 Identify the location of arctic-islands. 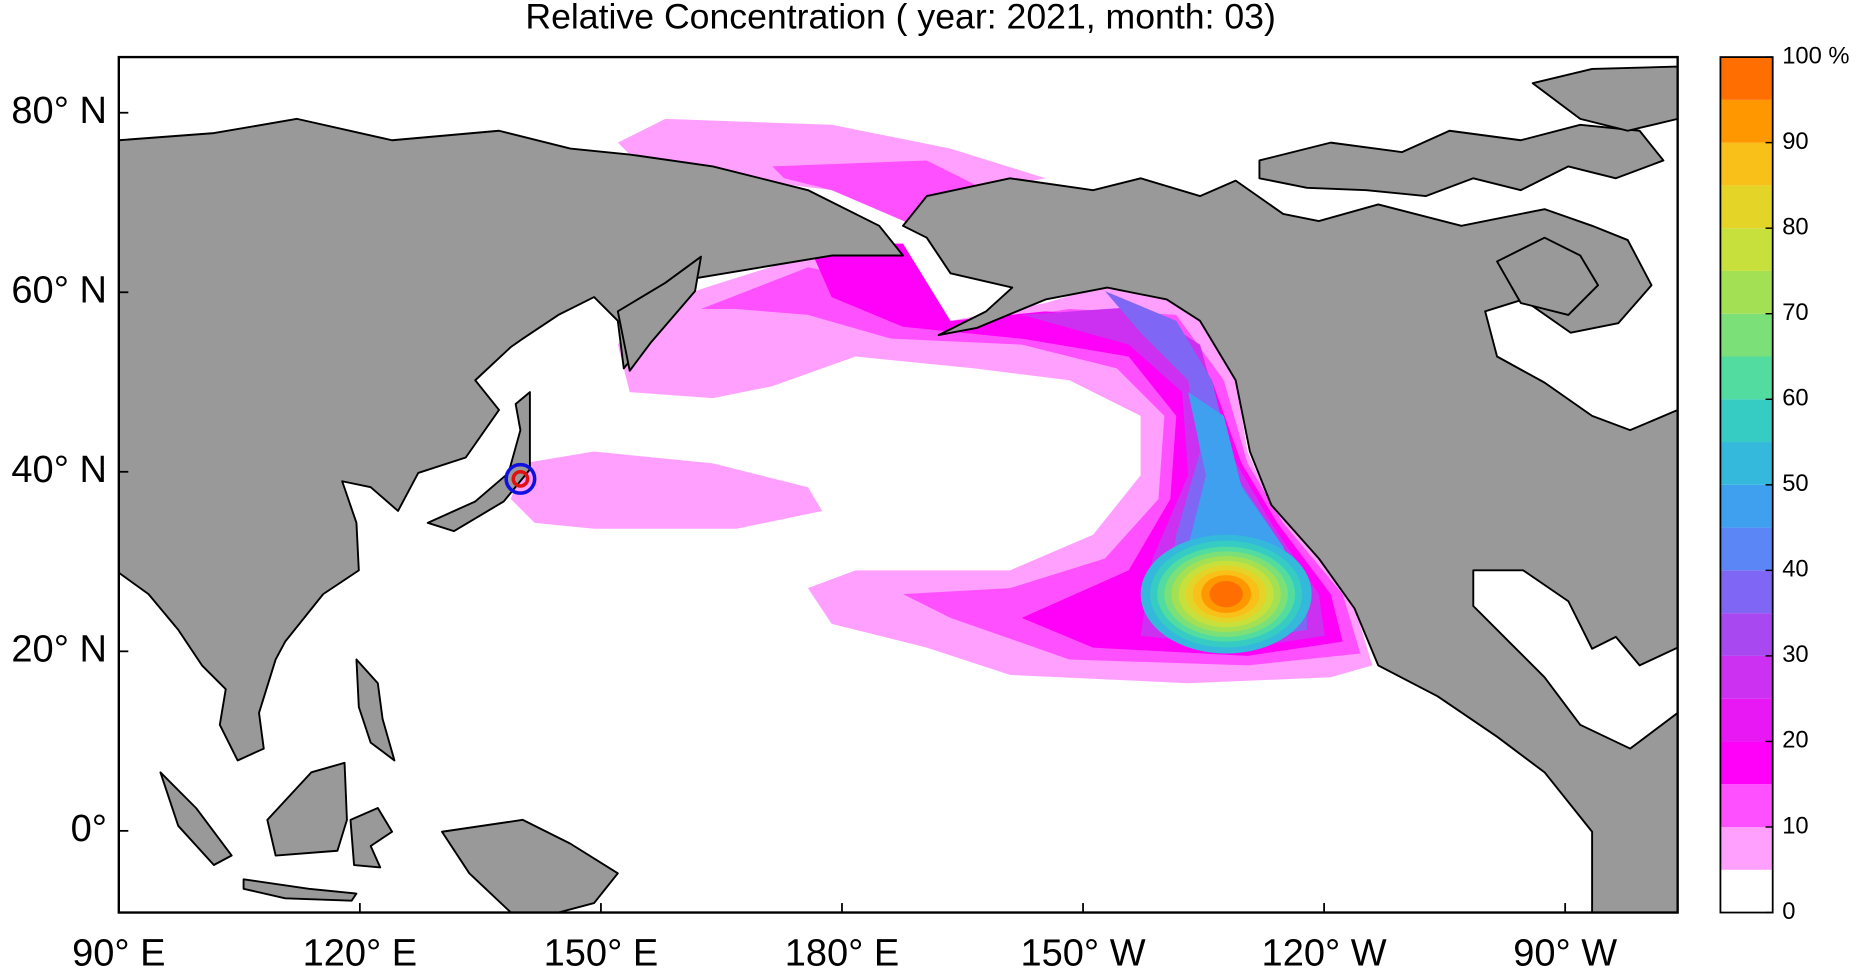
(1461, 160).